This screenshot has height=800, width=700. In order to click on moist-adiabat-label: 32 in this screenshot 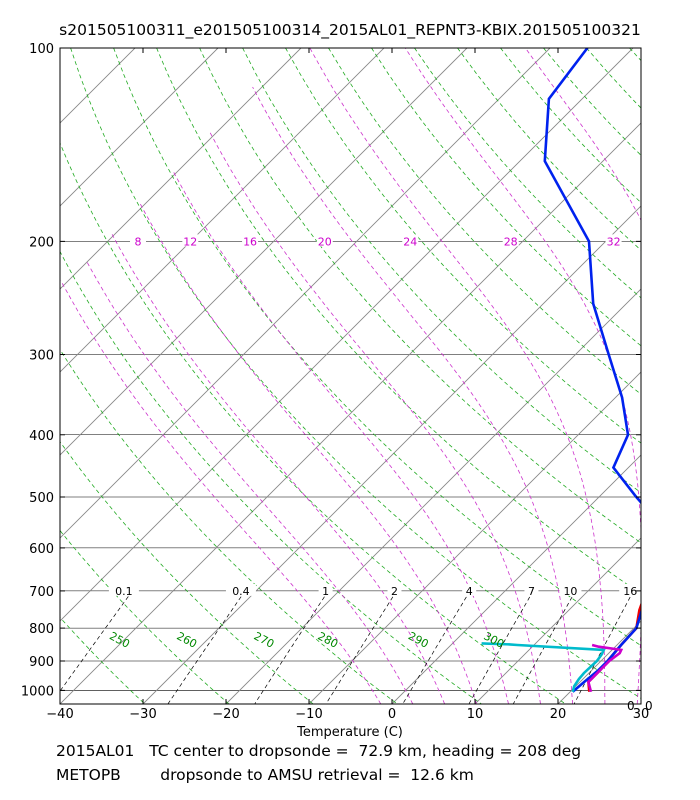, I will do `click(614, 241)`.